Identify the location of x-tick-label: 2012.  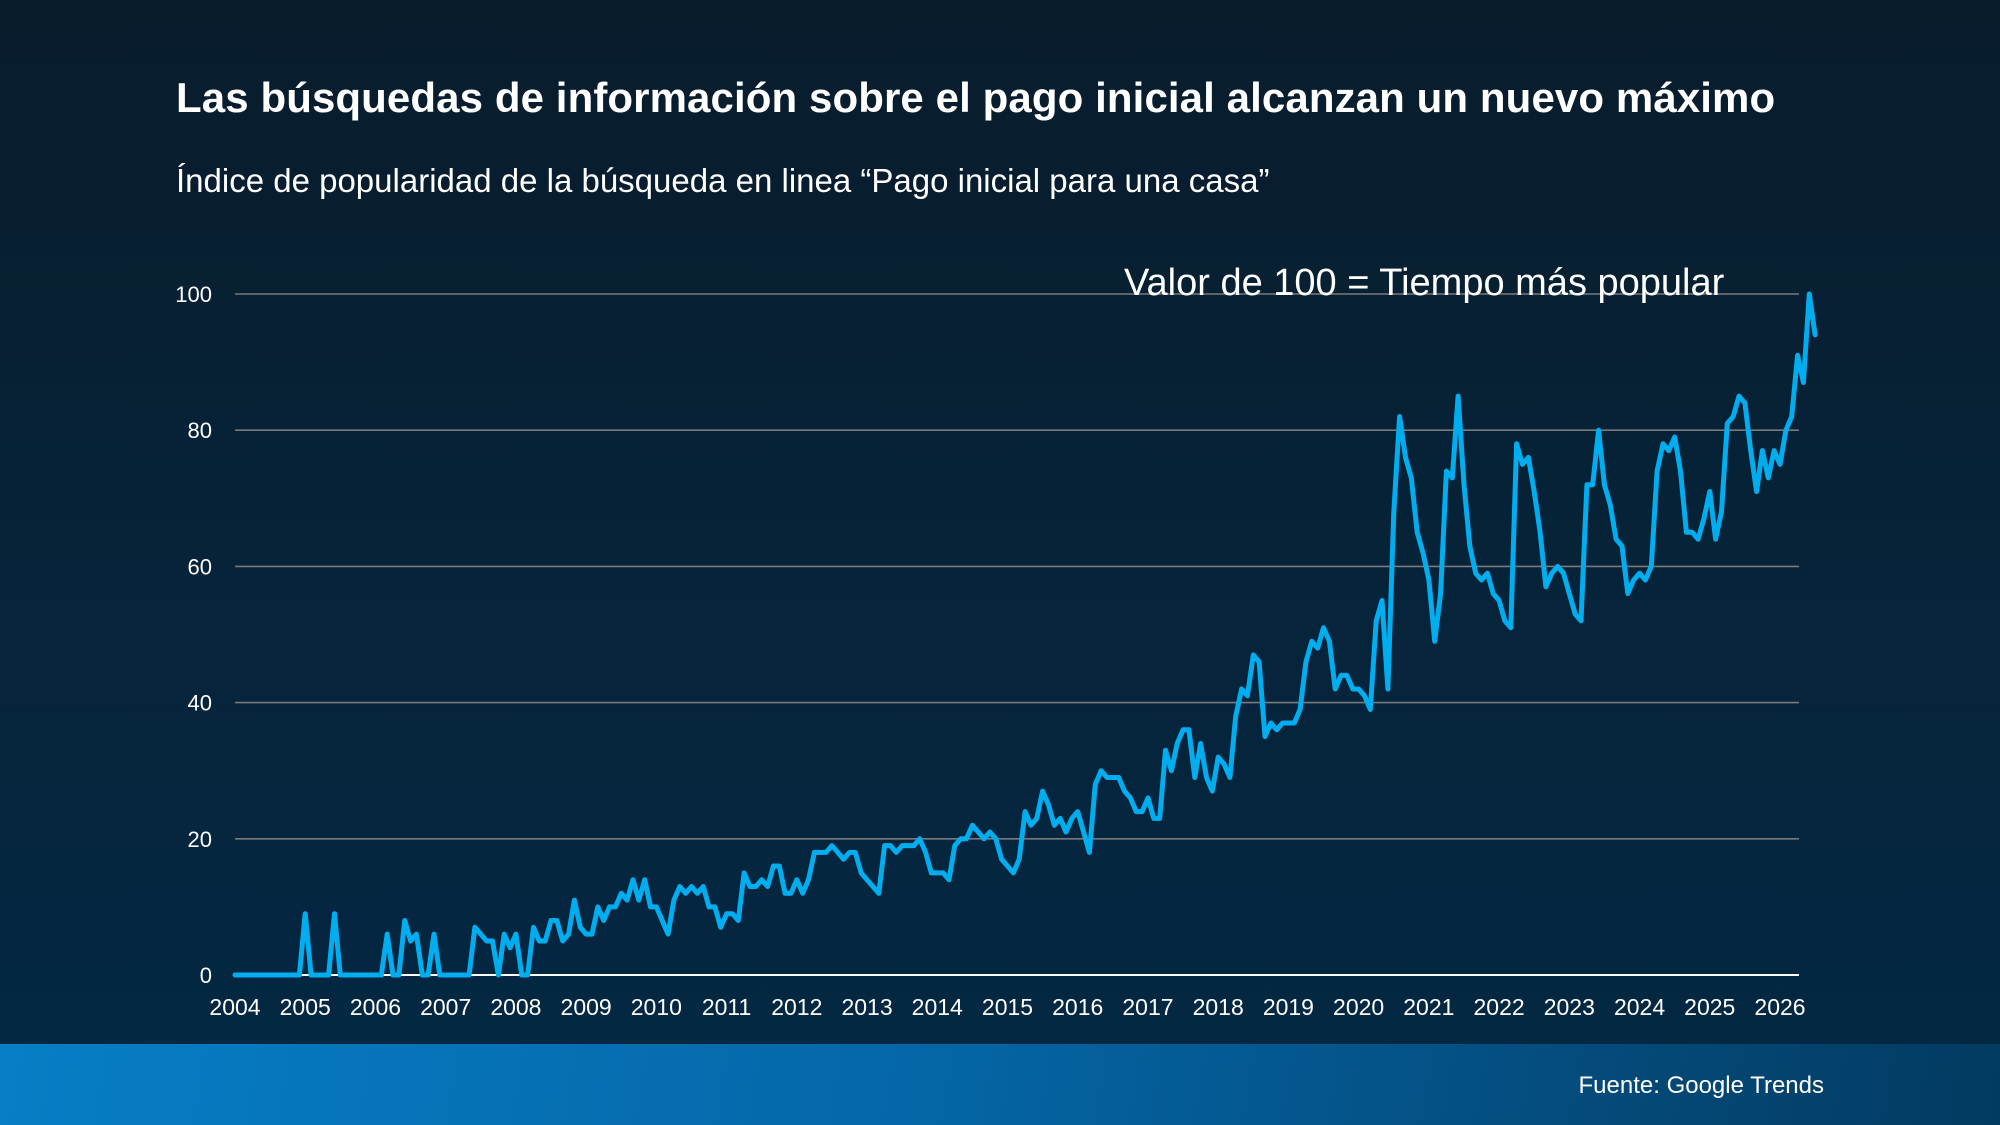
(796, 1007).